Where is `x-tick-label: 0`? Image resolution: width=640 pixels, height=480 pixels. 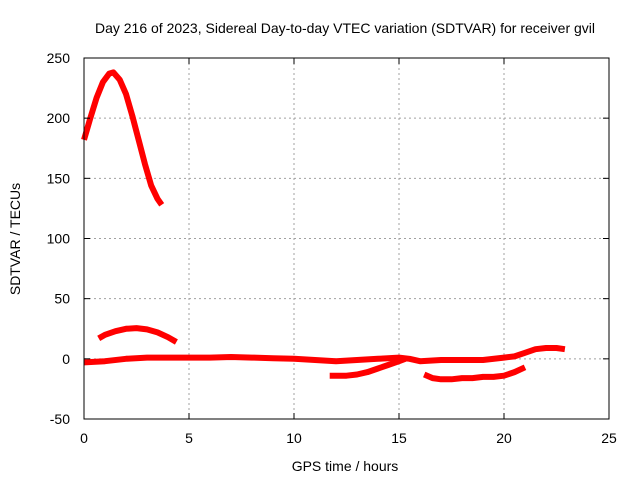
x-tick-label: 0 is located at coordinates (84, 438).